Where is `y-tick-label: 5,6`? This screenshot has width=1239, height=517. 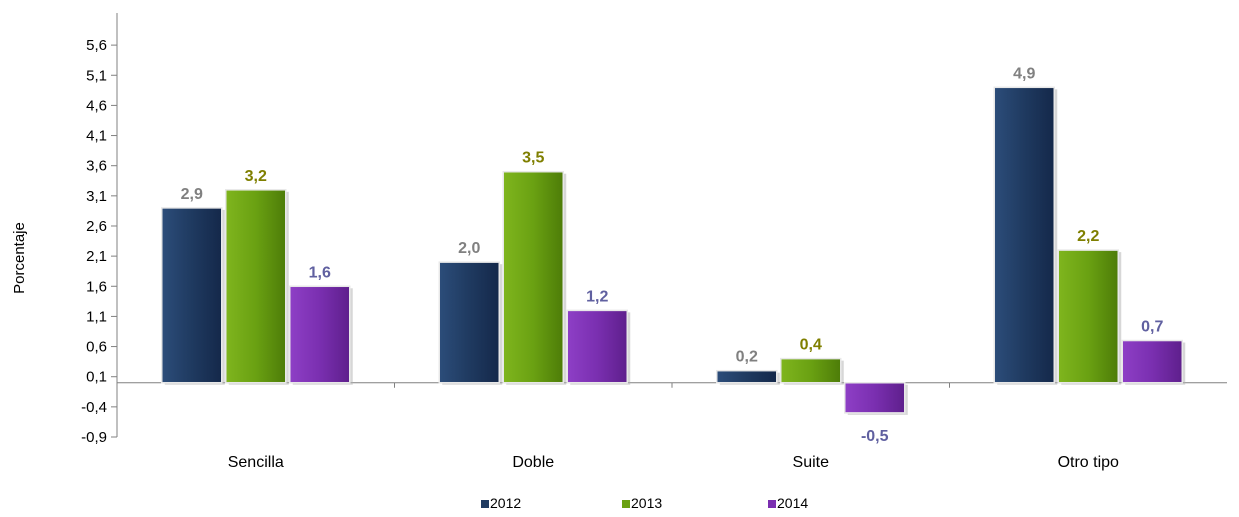
y-tick-label: 5,6 is located at coordinates (96, 45).